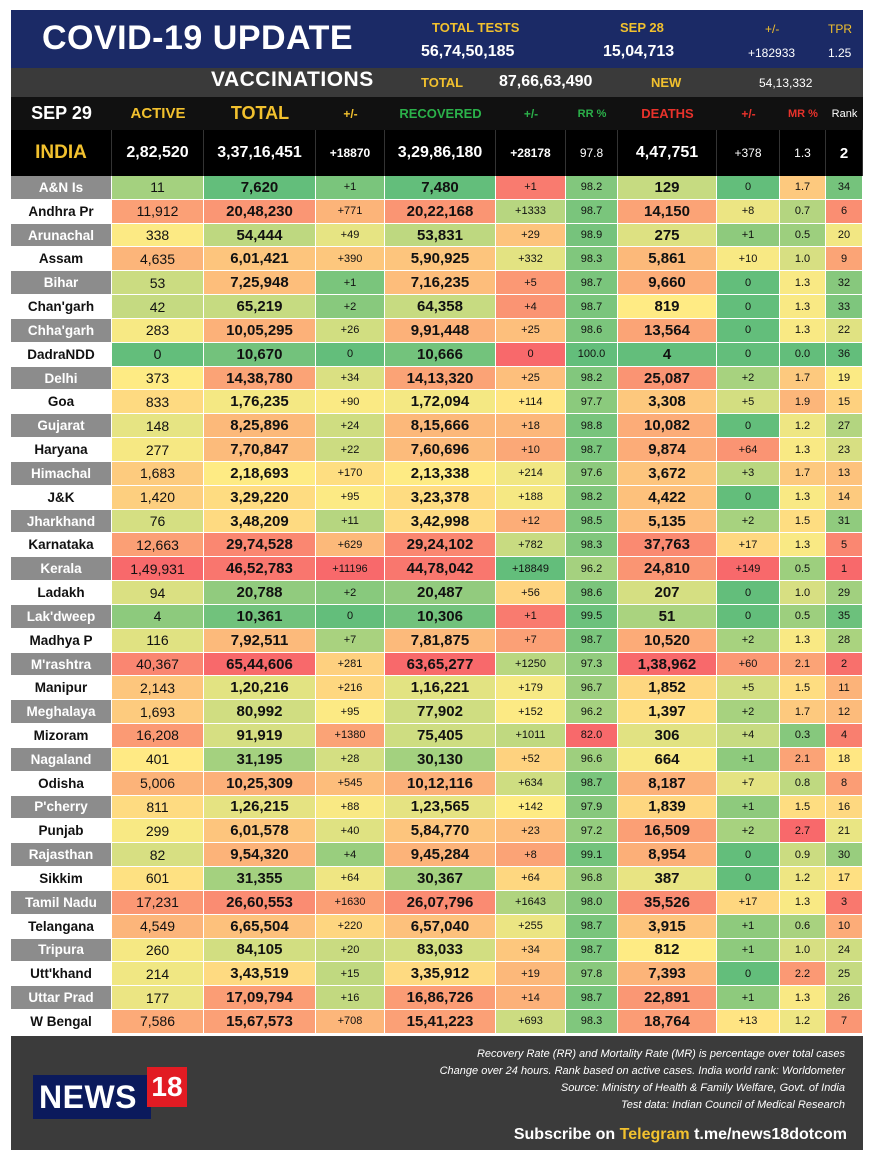 The image size is (875, 1164). I want to click on cell-c3: +1, so click(748, 926).